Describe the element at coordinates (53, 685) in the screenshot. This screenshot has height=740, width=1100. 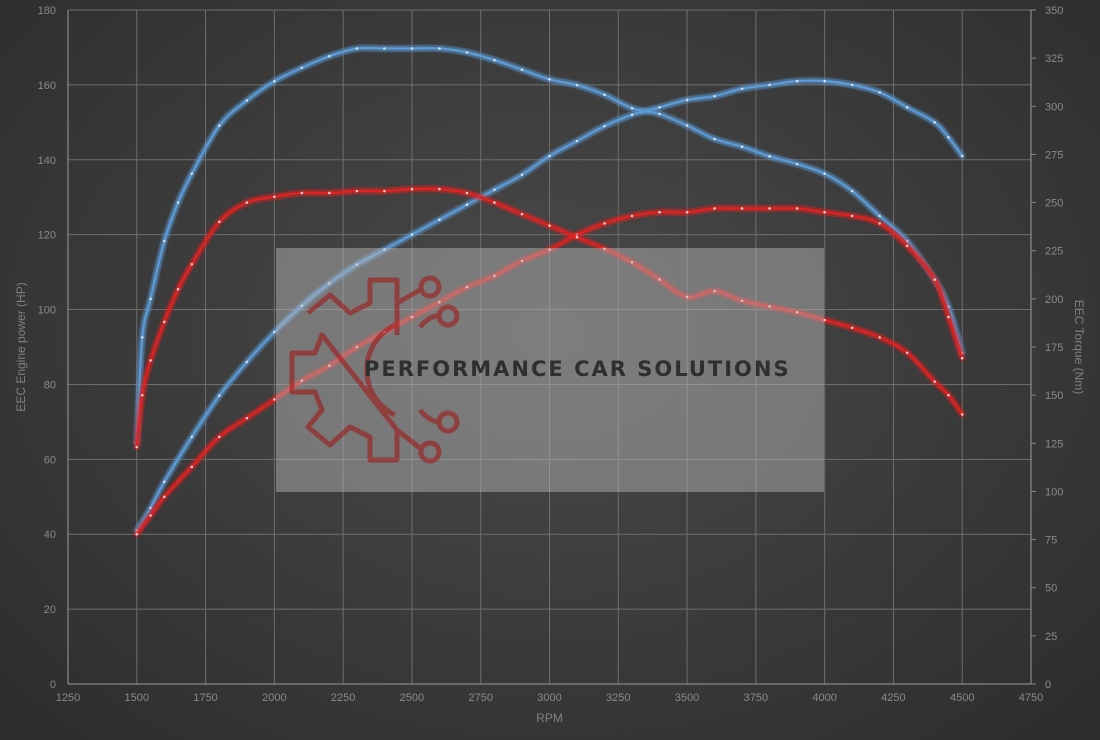
I see `y-left-tick-label: 0` at that location.